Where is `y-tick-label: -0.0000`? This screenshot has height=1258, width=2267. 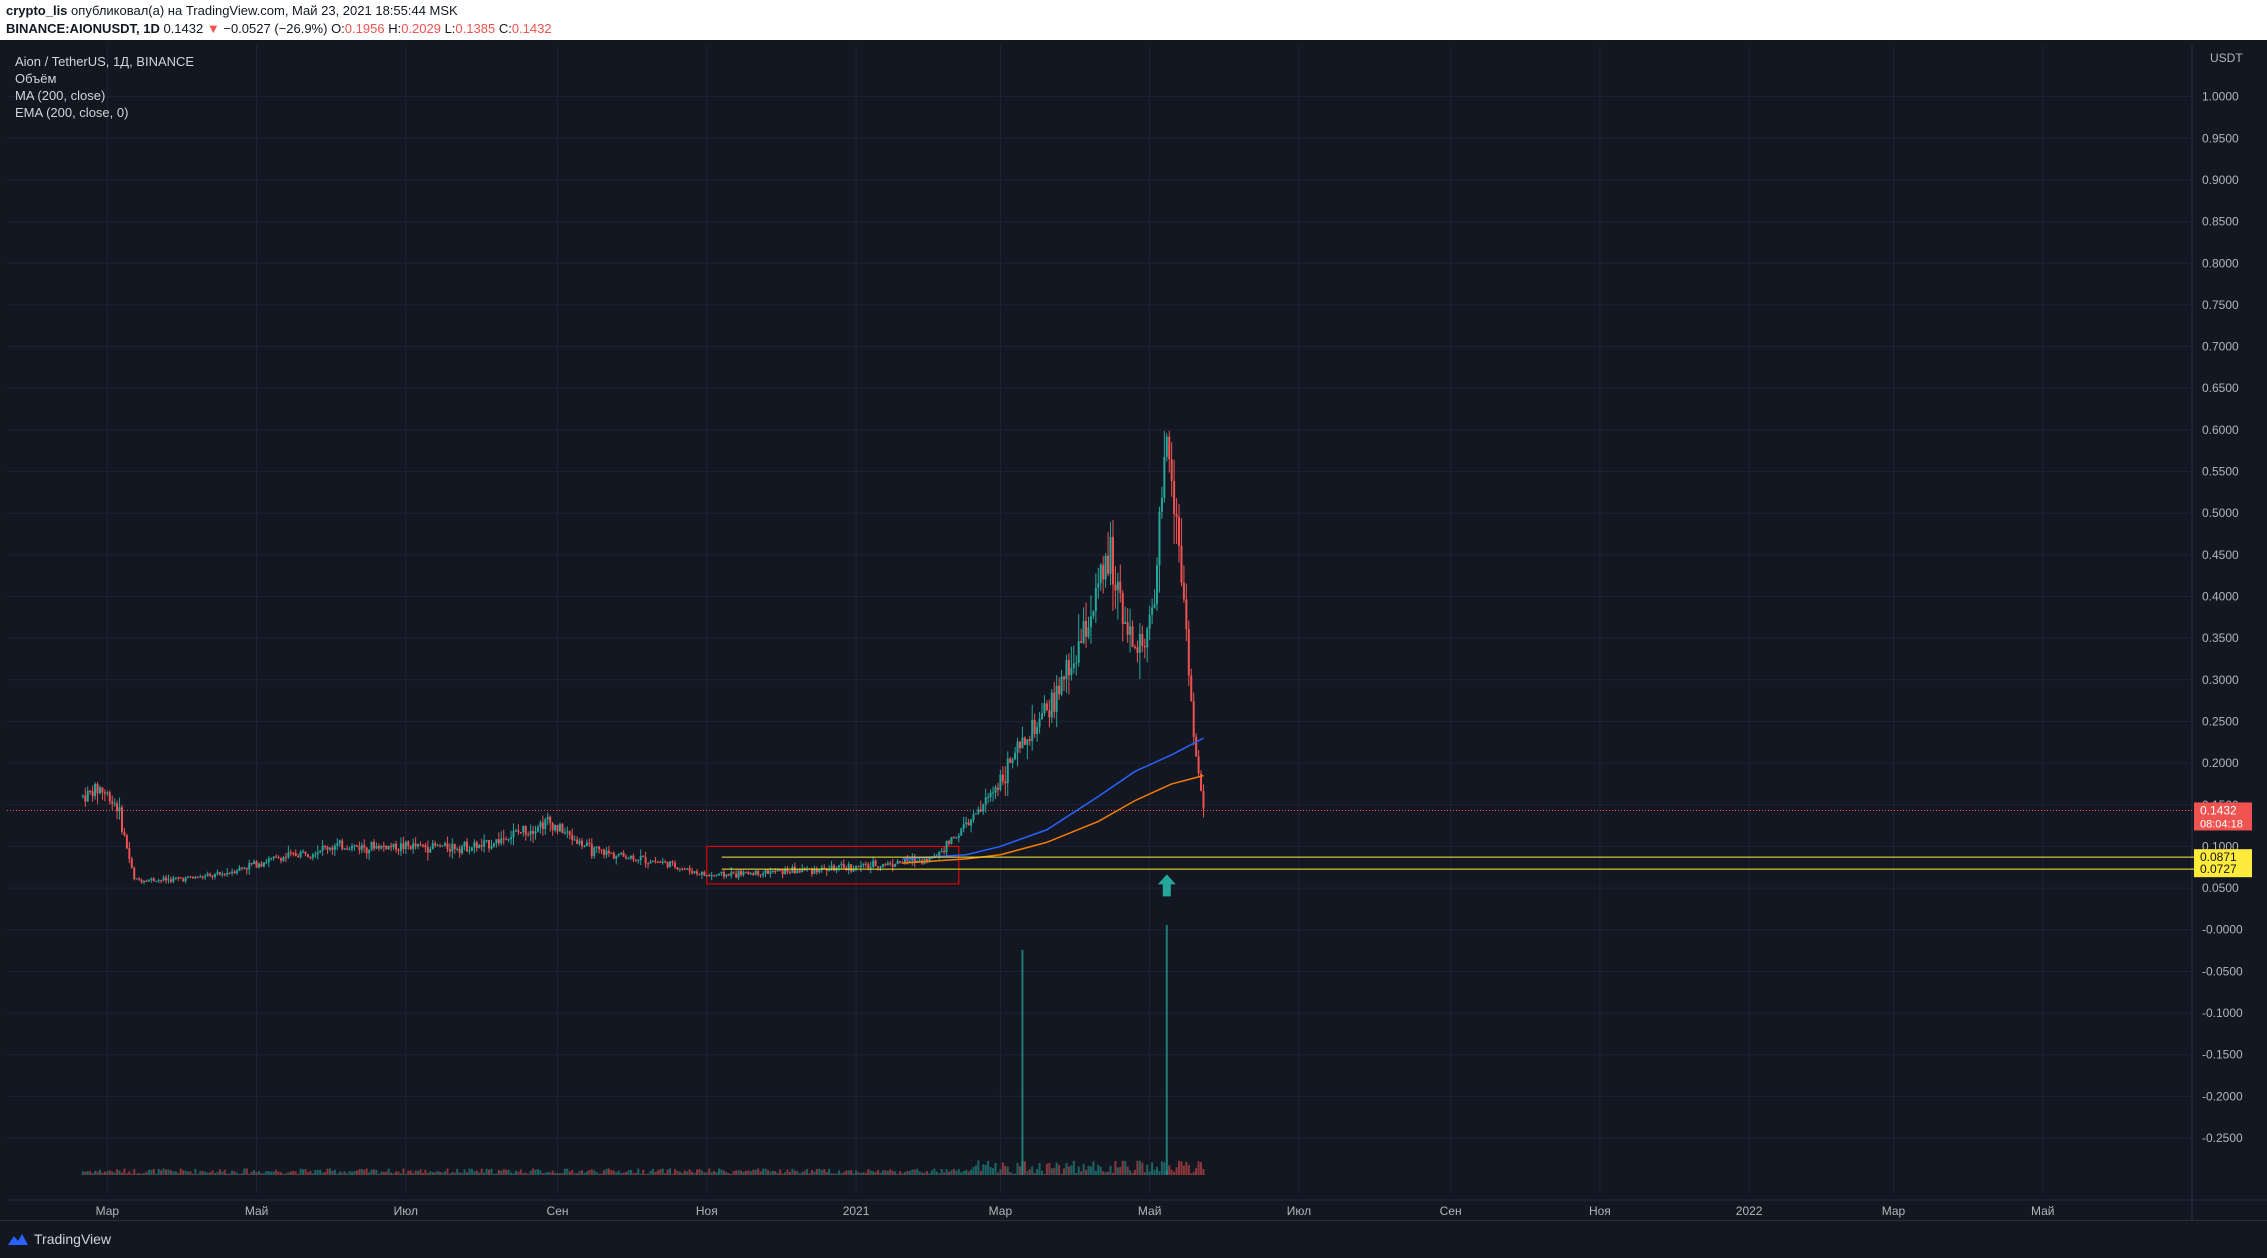
y-tick-label: -0.0000 is located at coordinates (2222, 930).